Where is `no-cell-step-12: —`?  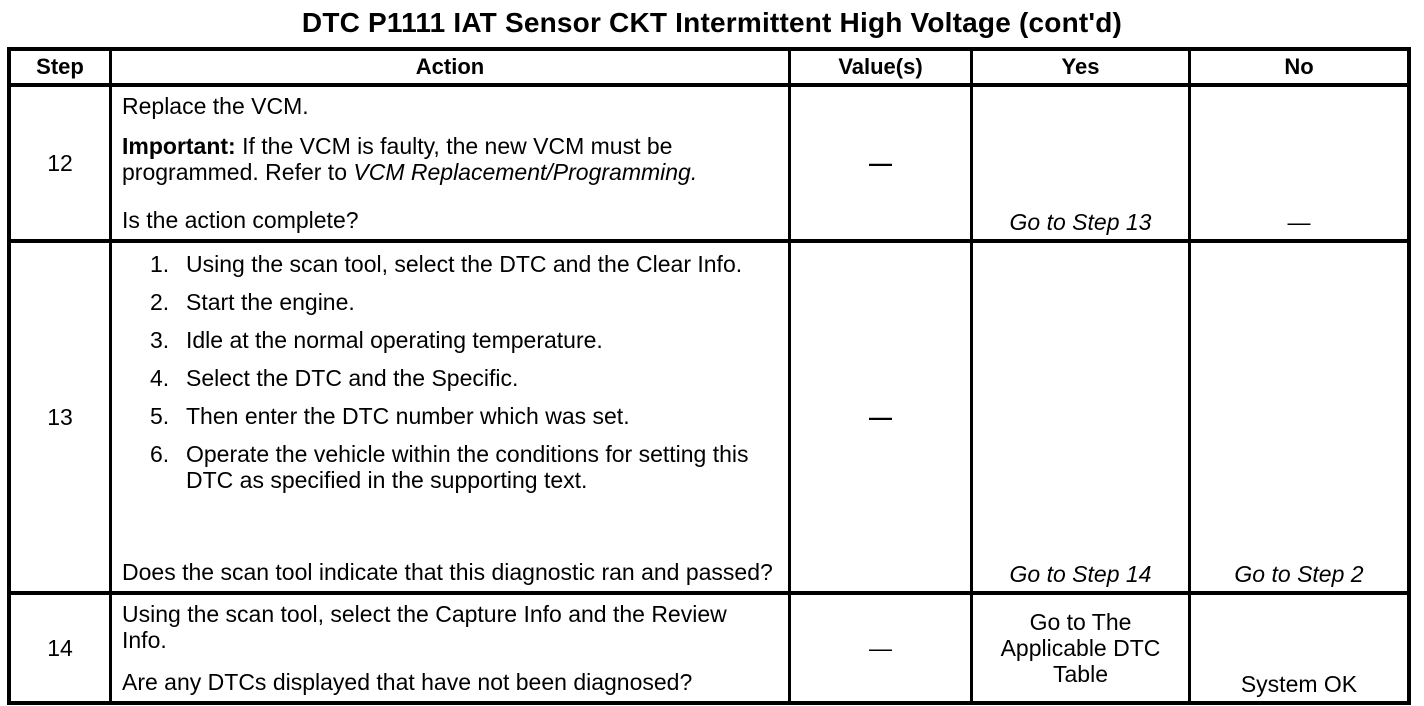 no-cell-step-12: — is located at coordinates (1299, 165).